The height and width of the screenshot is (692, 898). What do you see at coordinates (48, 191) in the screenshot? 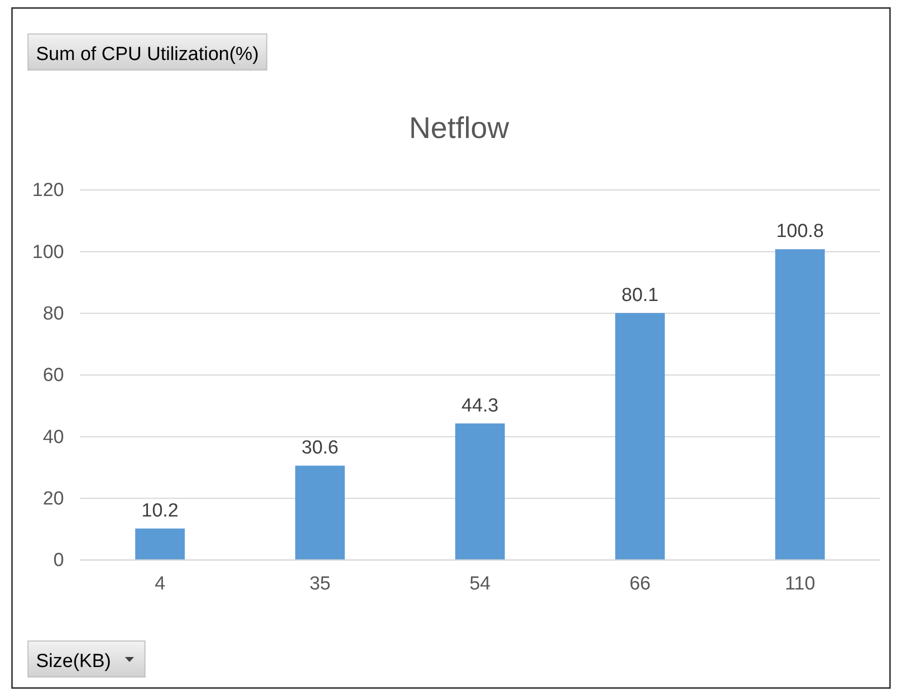
I see `y-tick-label: 120` at bounding box center [48, 191].